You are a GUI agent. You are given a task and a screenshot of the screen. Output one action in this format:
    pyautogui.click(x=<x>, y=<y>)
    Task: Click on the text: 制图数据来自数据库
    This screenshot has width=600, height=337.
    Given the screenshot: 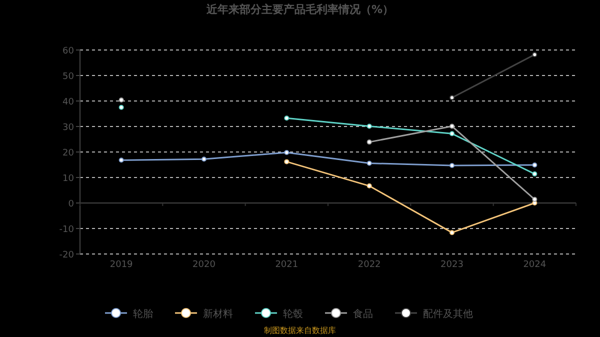 What is the action you would take?
    pyautogui.click(x=300, y=330)
    